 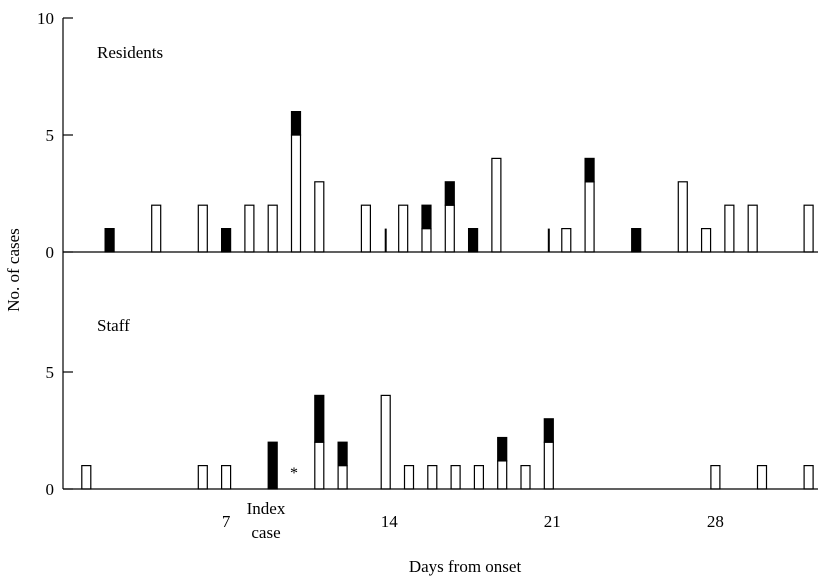 What do you see at coordinates (50, 135) in the screenshot?
I see `residents-ytick-label-5: 5` at bounding box center [50, 135].